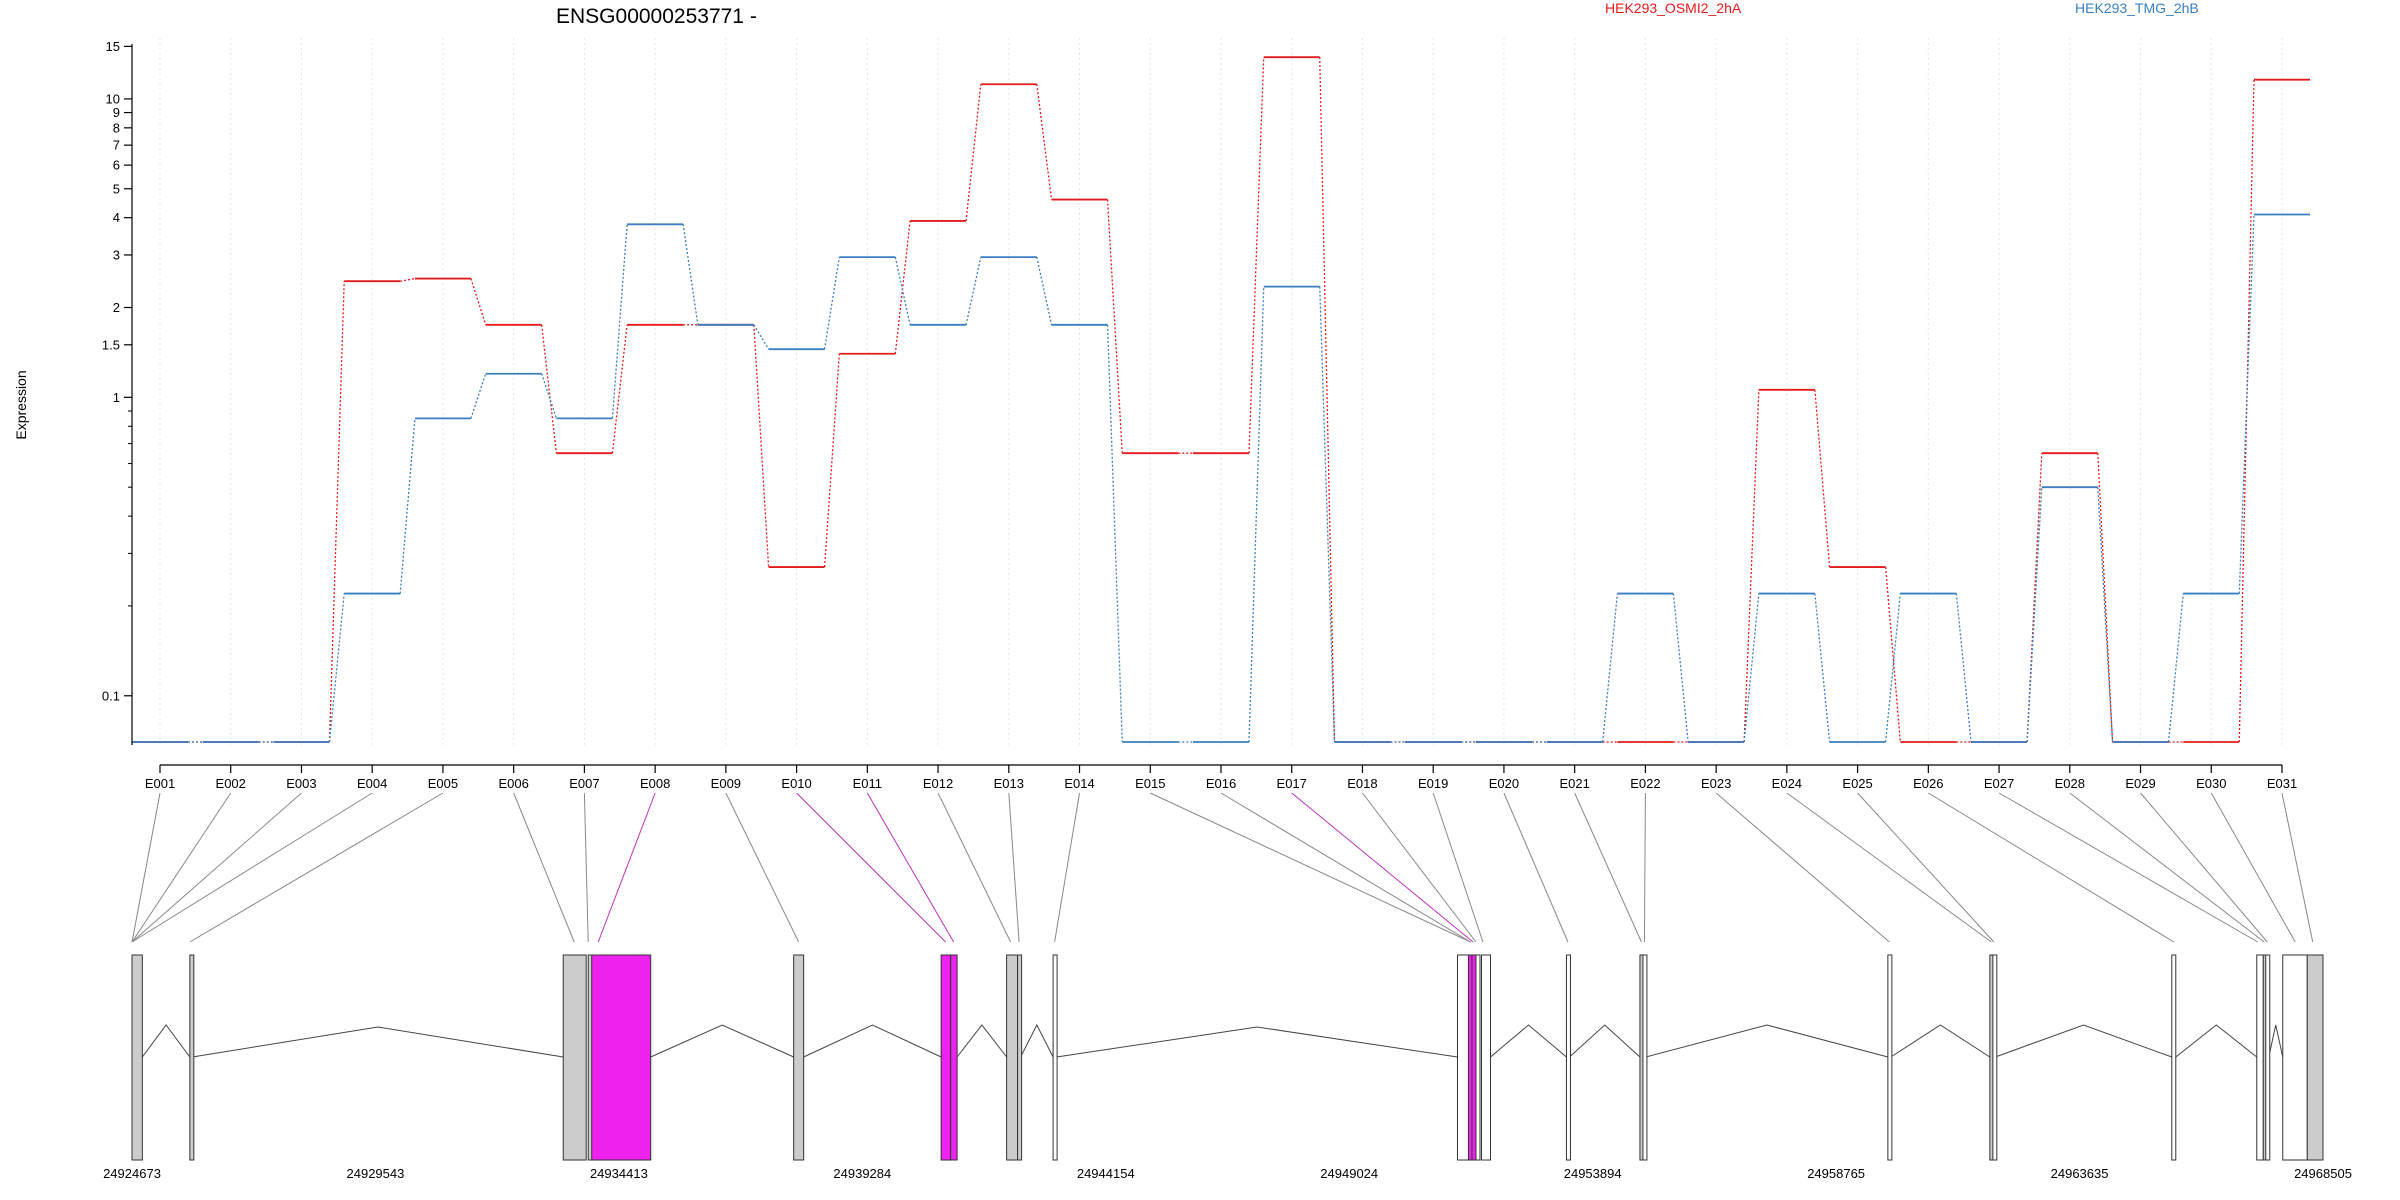 The height and width of the screenshot is (1200, 2400). Describe the element at coordinates (116, 397) in the screenshot. I see `y-tick-label: 1` at that location.